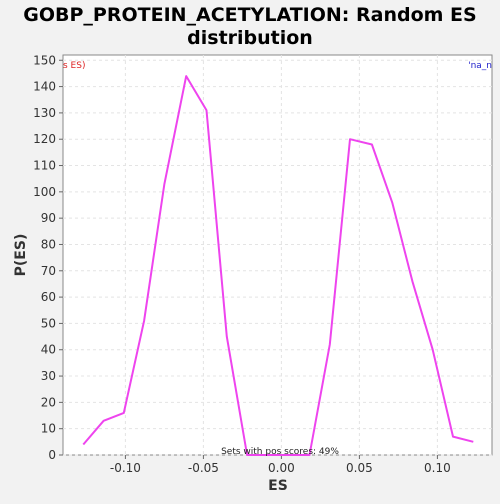  Describe the element at coordinates (48, 271) in the screenshot. I see `y-tick-label: 70` at that location.